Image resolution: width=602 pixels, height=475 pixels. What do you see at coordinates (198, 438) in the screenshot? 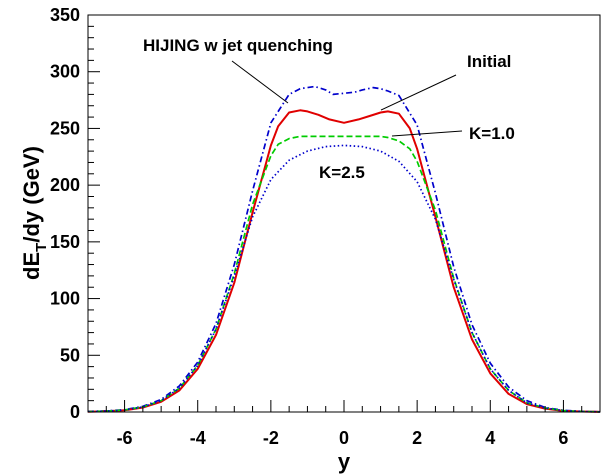
I see `x-tick-label: -4` at bounding box center [198, 438].